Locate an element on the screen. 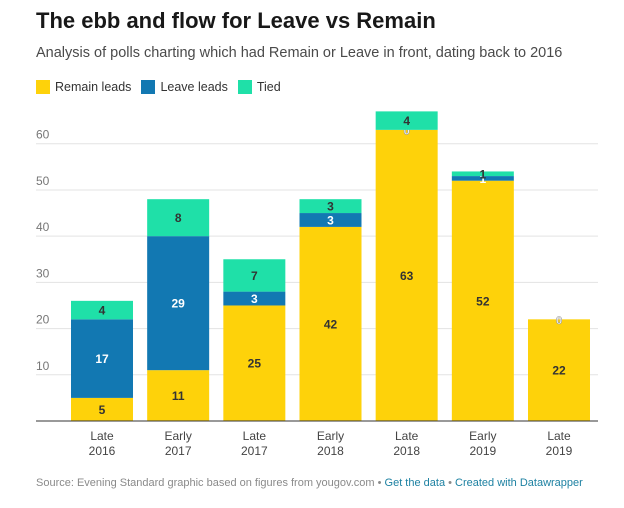 The height and width of the screenshot is (508, 624). data-label: 7 is located at coordinates (254, 276).